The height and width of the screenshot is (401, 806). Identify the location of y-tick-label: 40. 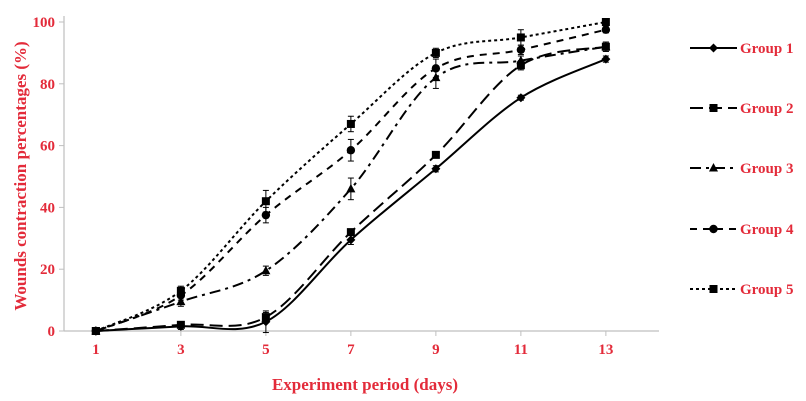
(47, 208).